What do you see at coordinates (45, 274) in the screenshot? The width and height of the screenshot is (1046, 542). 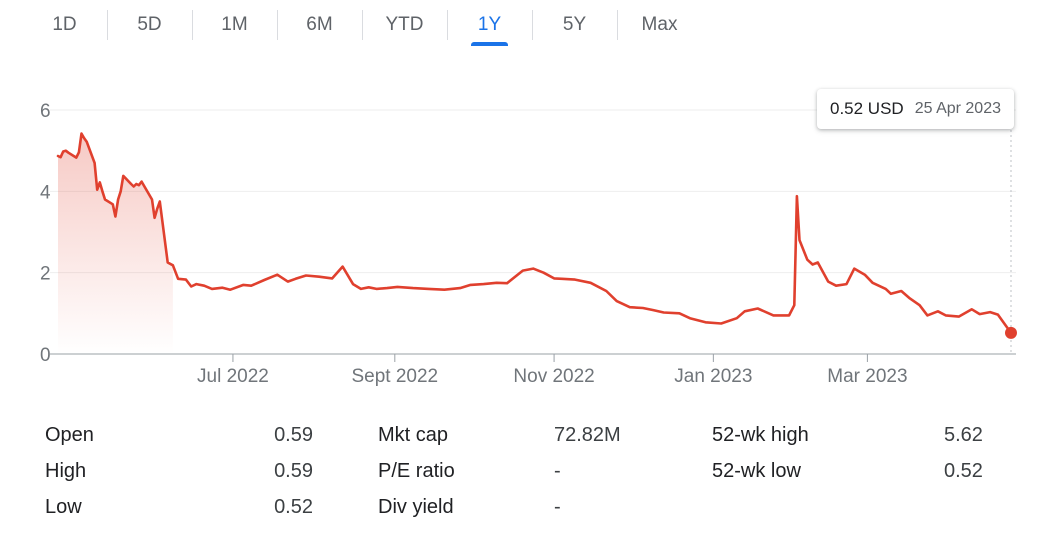 I see `y-tick-label: 2` at bounding box center [45, 274].